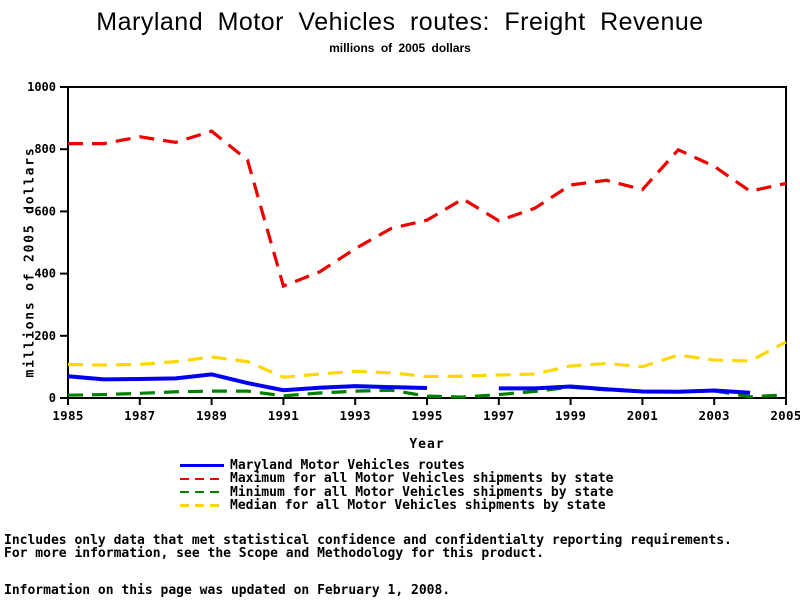 Image resolution: width=800 pixels, height=600 pixels. I want to click on legend-line-swatch-blue, so click(202, 466).